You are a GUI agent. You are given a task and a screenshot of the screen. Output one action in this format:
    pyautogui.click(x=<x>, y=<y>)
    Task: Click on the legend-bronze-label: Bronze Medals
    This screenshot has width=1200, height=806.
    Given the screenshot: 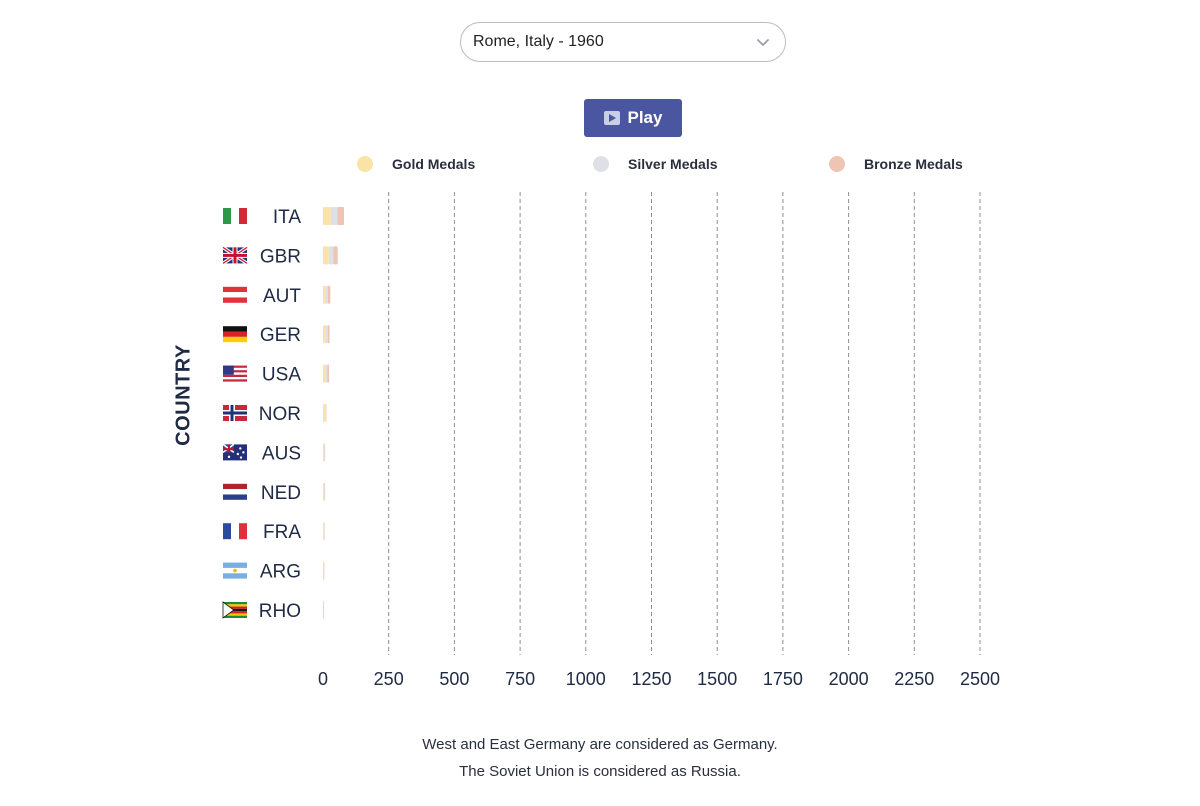 What is the action you would take?
    pyautogui.click(x=913, y=164)
    